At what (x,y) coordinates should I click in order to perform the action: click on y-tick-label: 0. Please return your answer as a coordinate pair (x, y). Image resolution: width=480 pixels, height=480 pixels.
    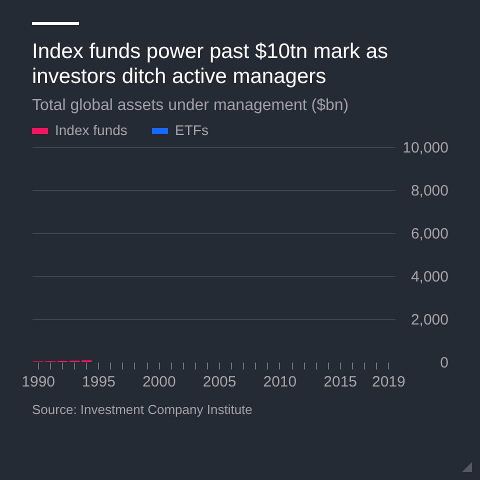
    Looking at the image, I should click on (444, 363).